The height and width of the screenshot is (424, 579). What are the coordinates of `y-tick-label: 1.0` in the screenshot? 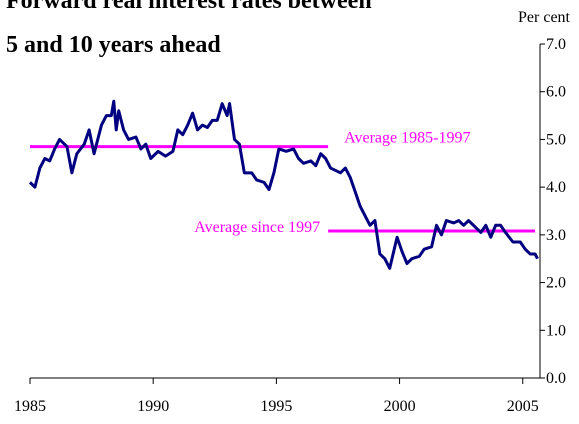 It's located at (556, 330).